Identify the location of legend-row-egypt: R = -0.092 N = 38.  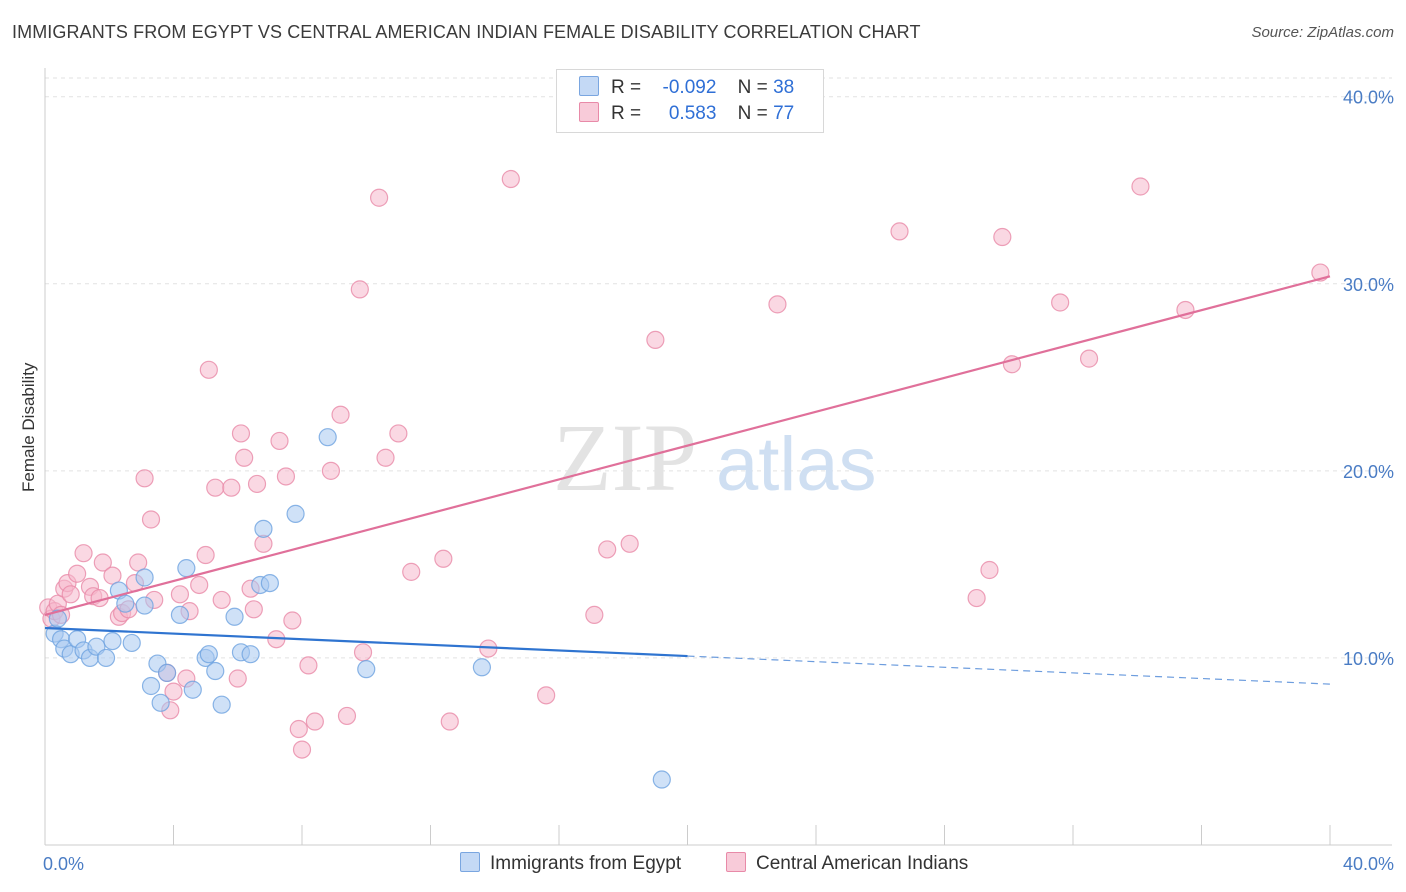
(686, 88).